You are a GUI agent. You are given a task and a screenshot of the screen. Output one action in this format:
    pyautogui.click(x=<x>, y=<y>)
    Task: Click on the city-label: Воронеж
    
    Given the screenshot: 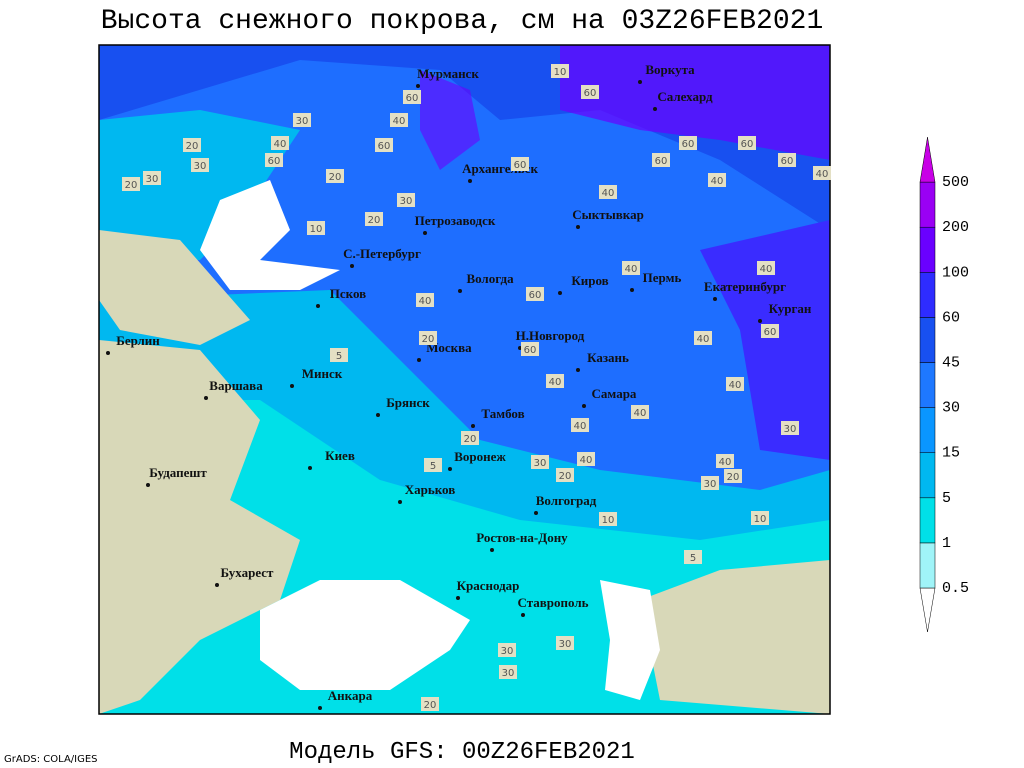 What is the action you would take?
    pyautogui.click(x=480, y=456)
    